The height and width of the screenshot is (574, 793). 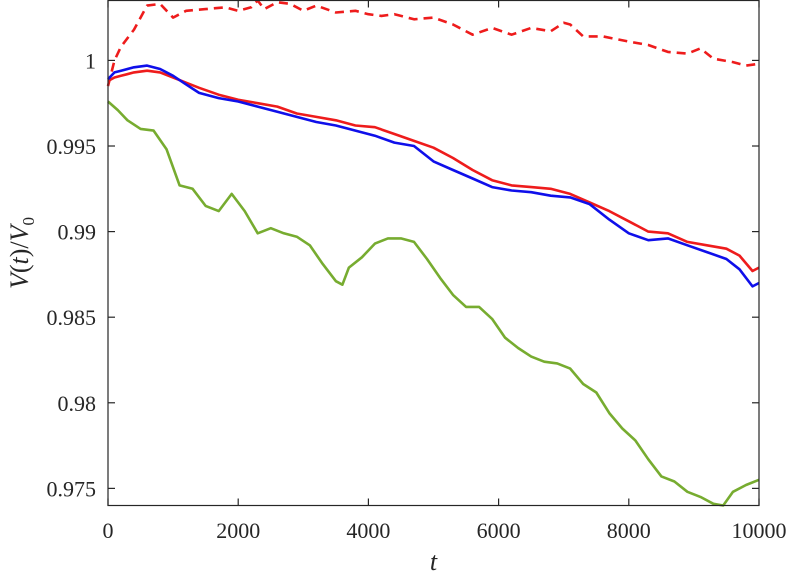 I want to click on y-tick-label: 1, so click(x=90, y=60).